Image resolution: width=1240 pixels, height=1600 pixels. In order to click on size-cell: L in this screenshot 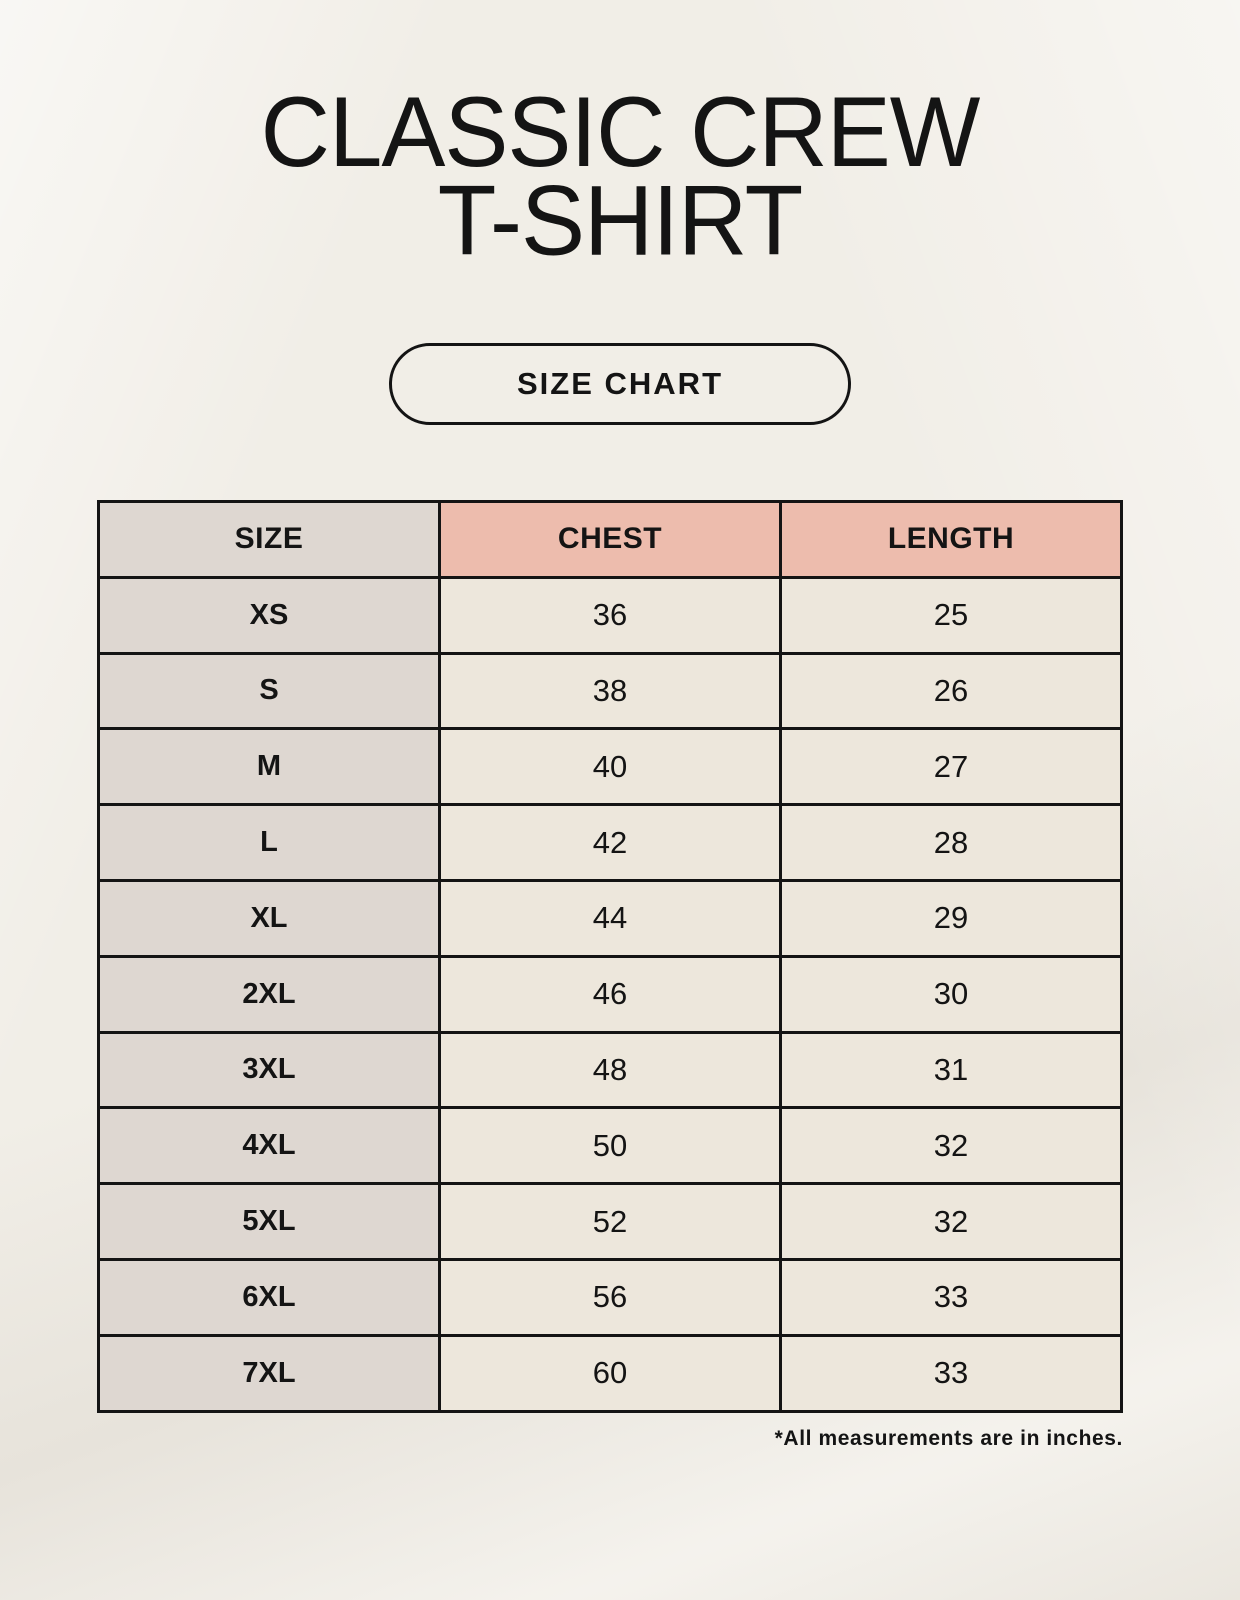, I will do `click(269, 842)`.